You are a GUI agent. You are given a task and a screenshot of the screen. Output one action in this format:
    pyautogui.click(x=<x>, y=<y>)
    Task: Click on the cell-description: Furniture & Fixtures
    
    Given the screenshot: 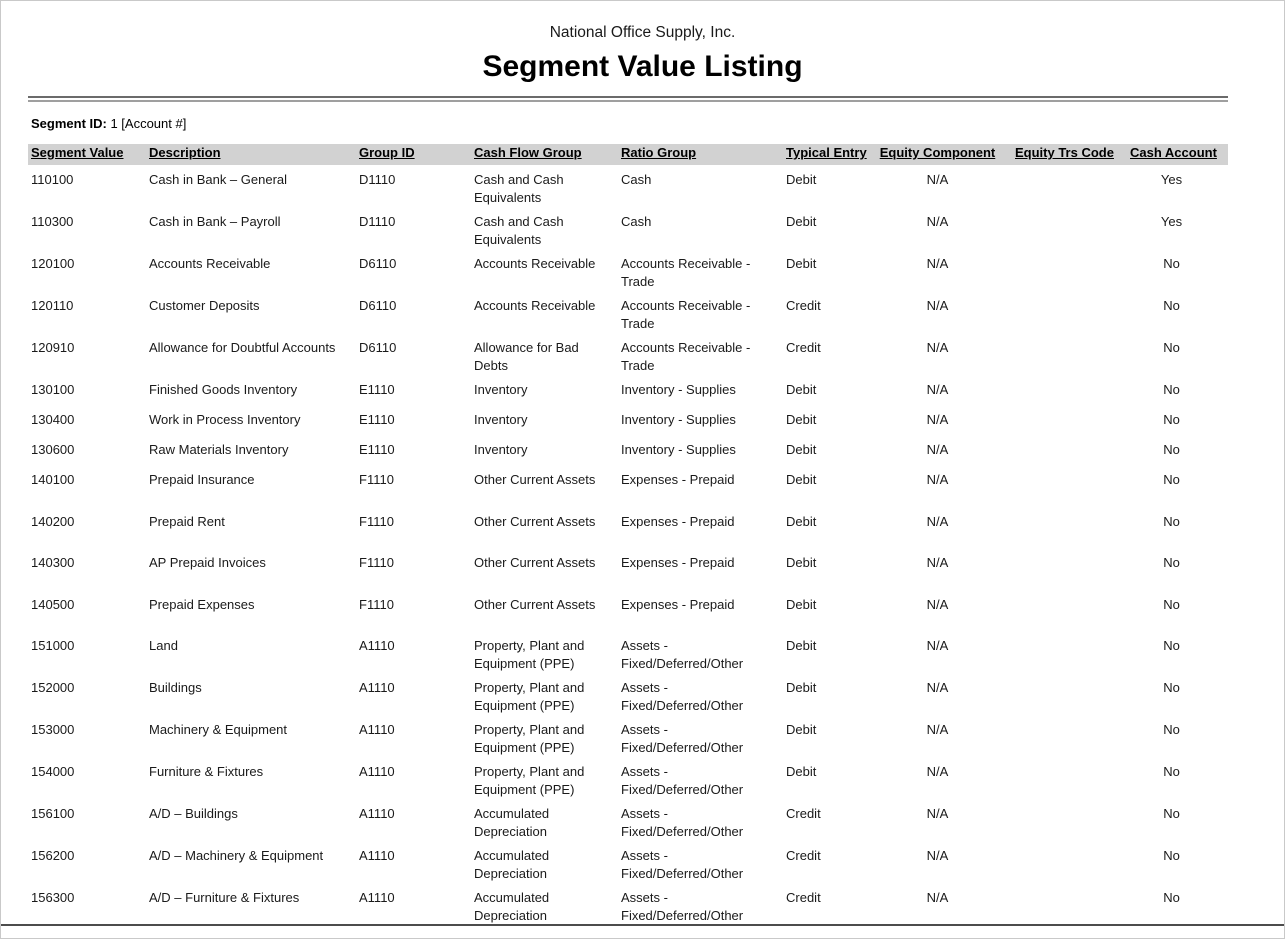 What is the action you would take?
    pyautogui.click(x=206, y=771)
    